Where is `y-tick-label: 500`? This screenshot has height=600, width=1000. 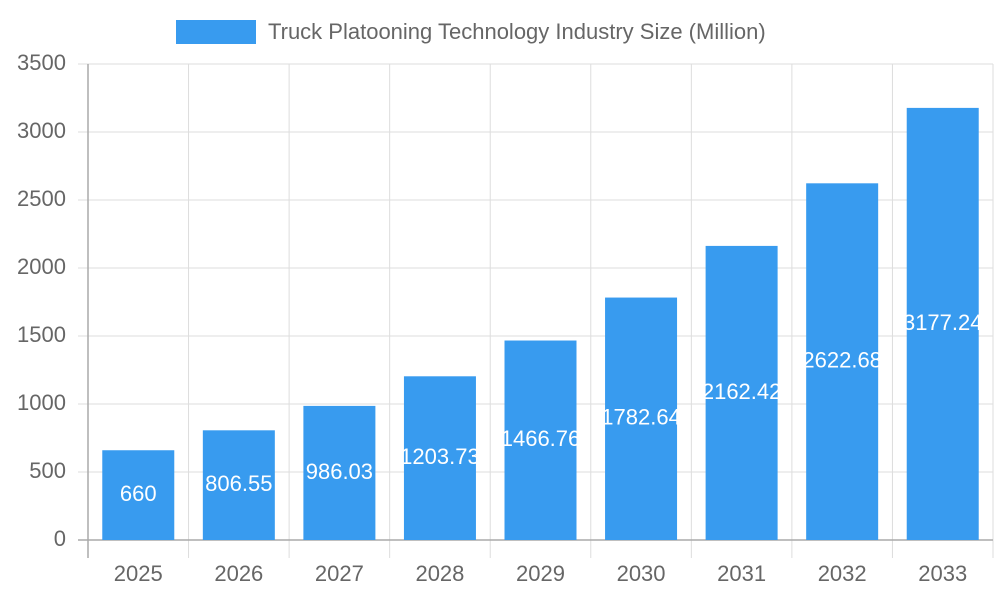
y-tick-label: 500 is located at coordinates (47, 470).